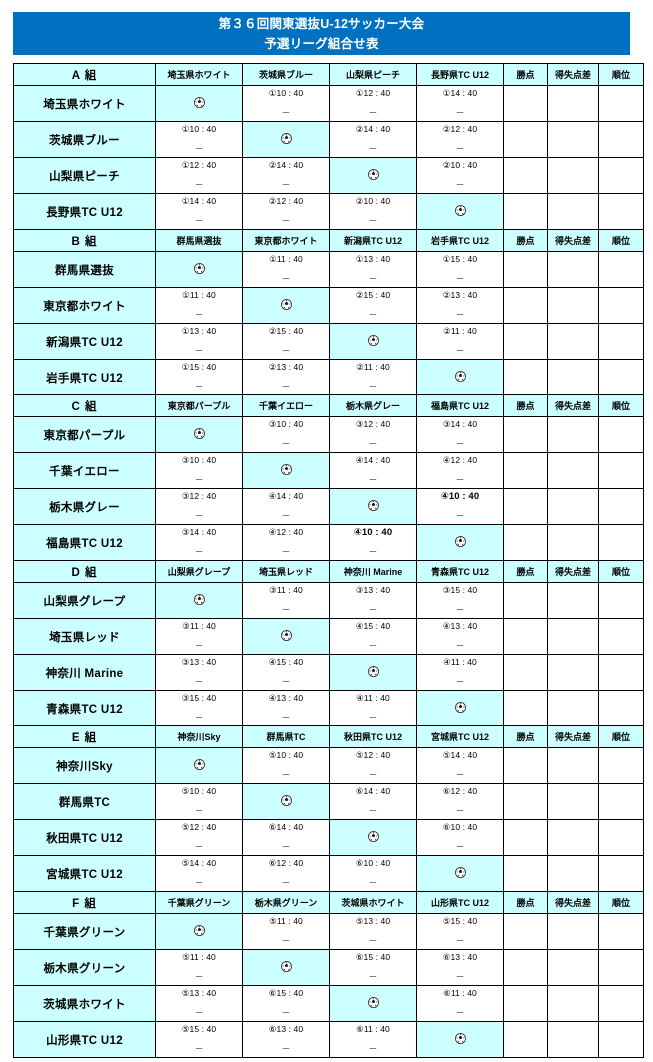 Image resolution: width=653 pixels, height=1062 pixels. Describe the element at coordinates (199, 1003) in the screenshot. I see `match-cell: ⑤13 : 40 －` at that location.